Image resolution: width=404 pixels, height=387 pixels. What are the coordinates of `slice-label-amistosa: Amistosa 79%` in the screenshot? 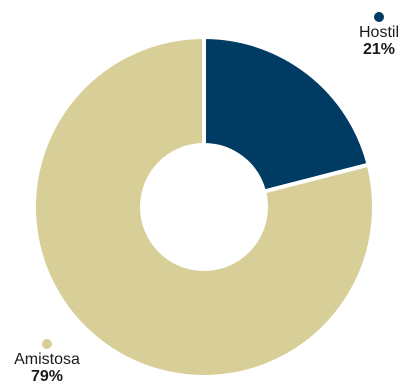 It's located at (47, 362).